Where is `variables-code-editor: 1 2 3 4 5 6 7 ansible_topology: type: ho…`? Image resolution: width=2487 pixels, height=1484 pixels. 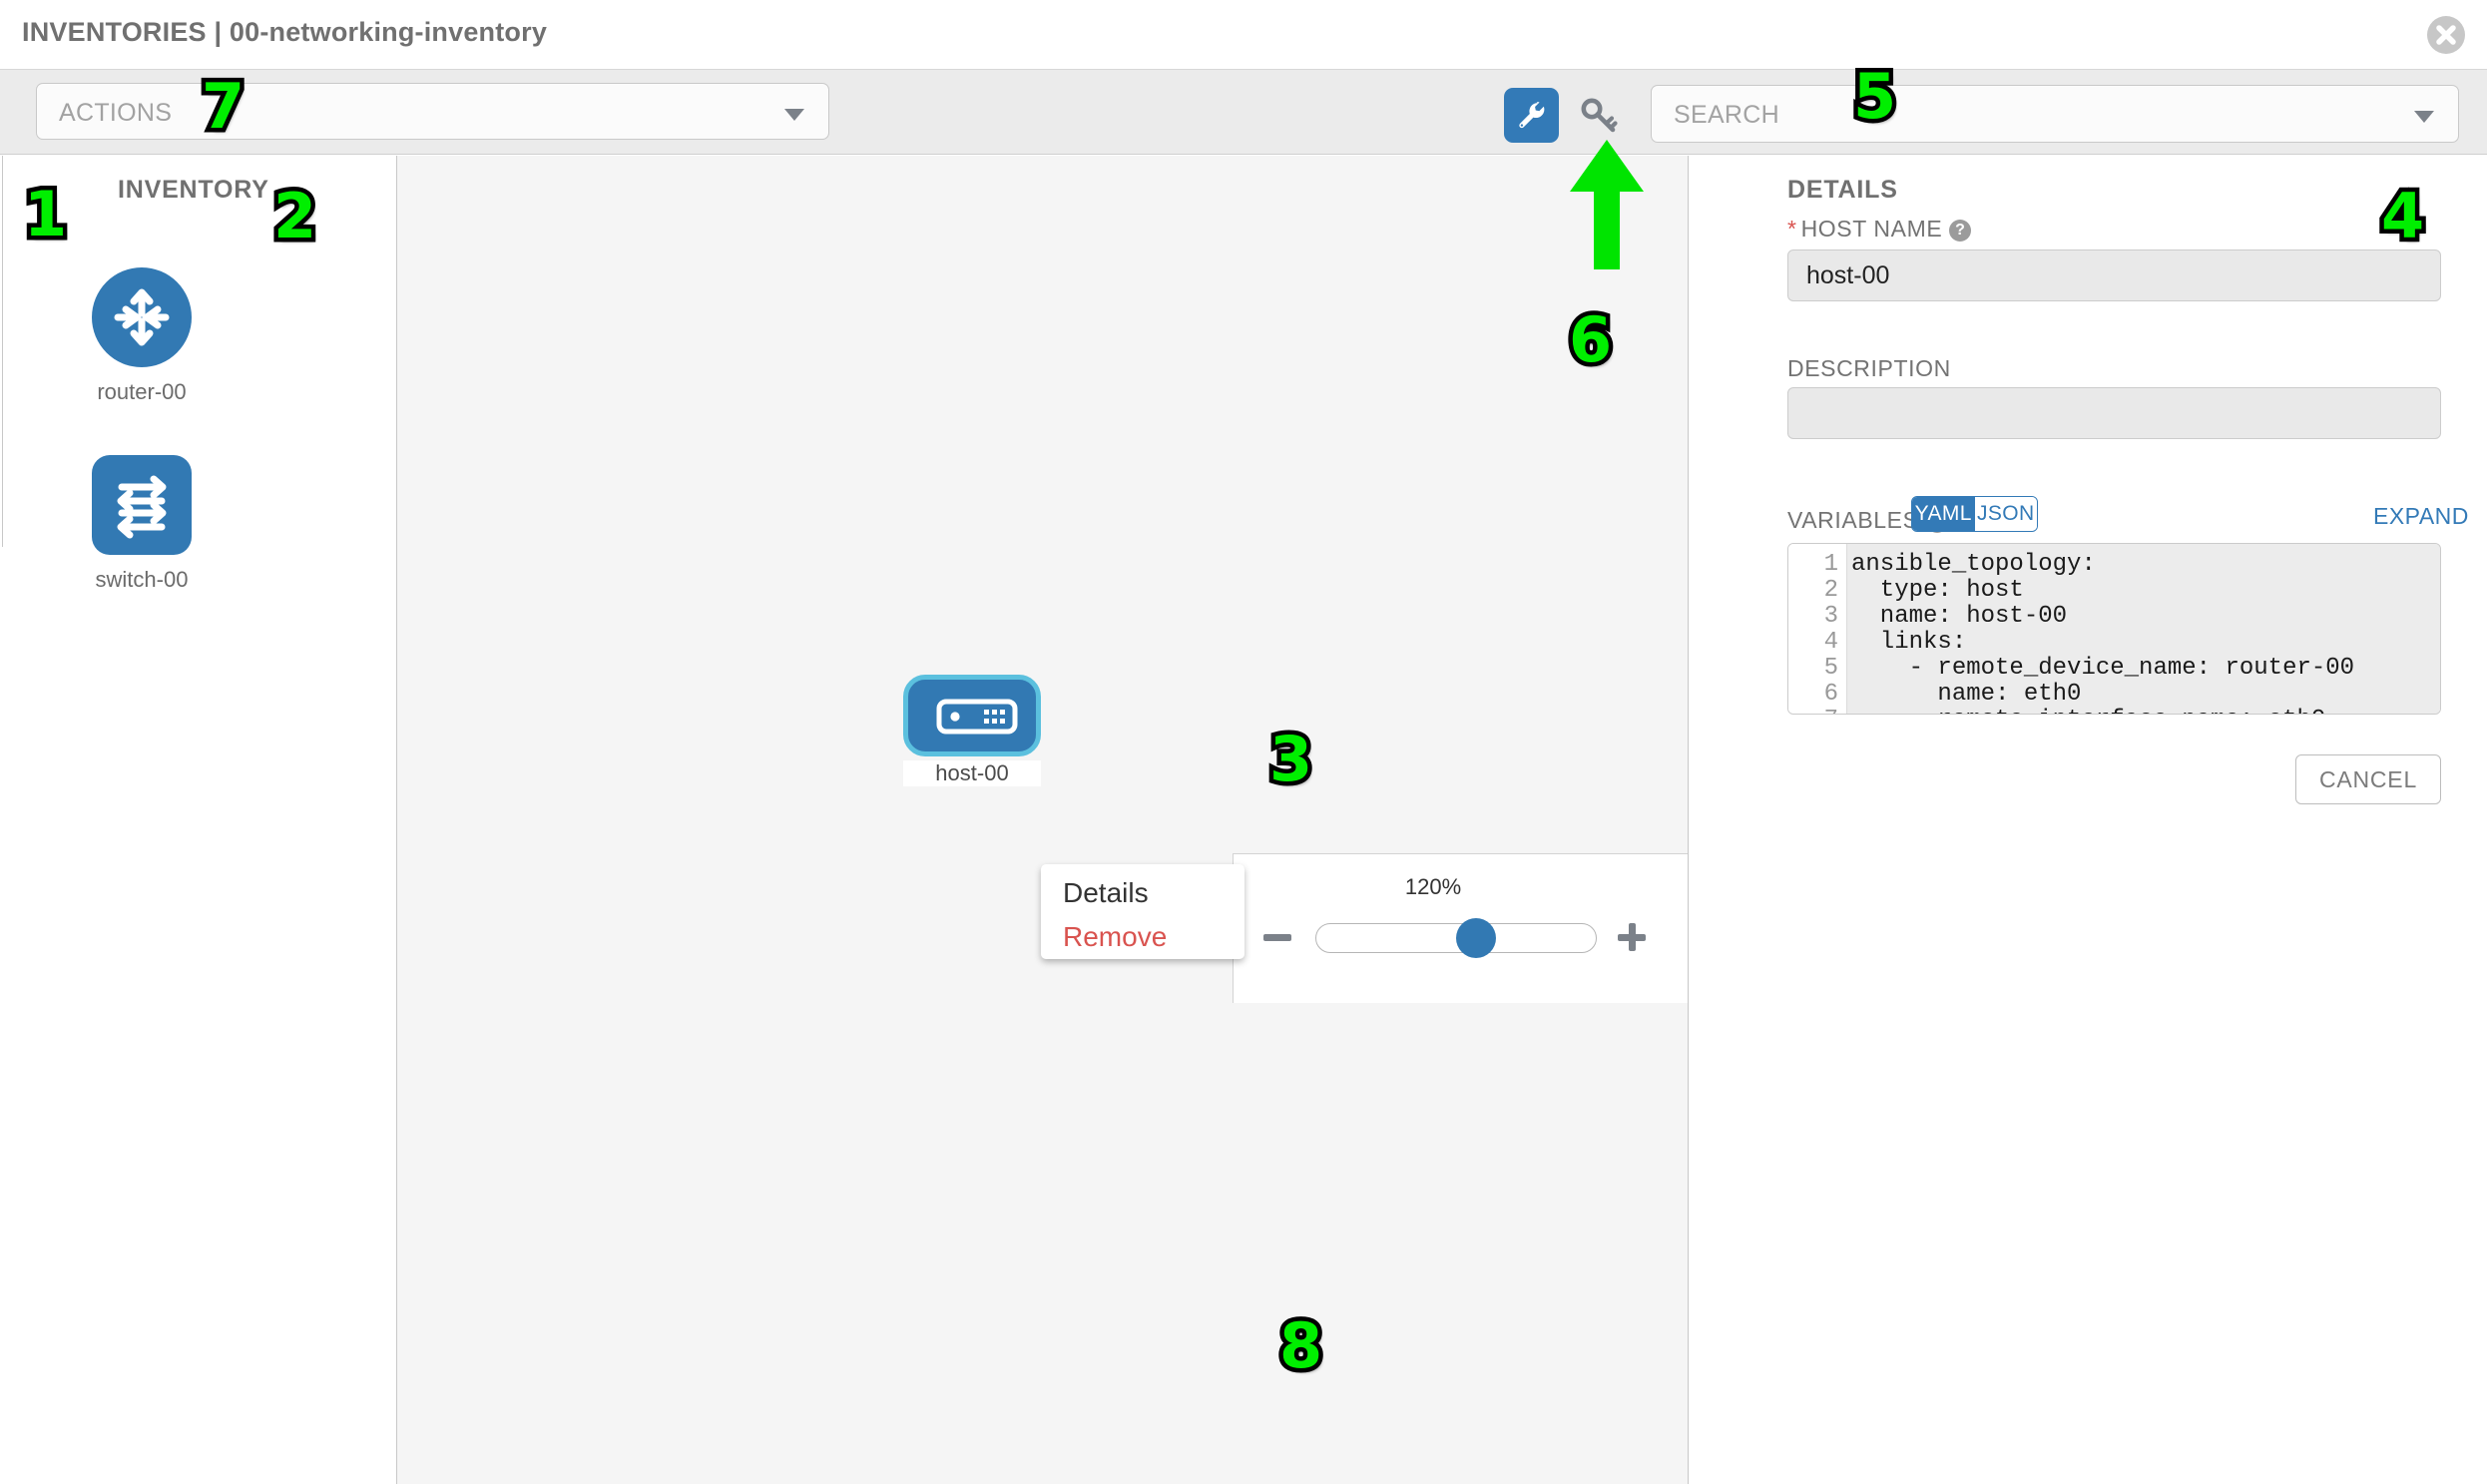 variables-code-editor: 1 2 3 4 5 6 7 ansible_topology: type: ho… is located at coordinates (2114, 629).